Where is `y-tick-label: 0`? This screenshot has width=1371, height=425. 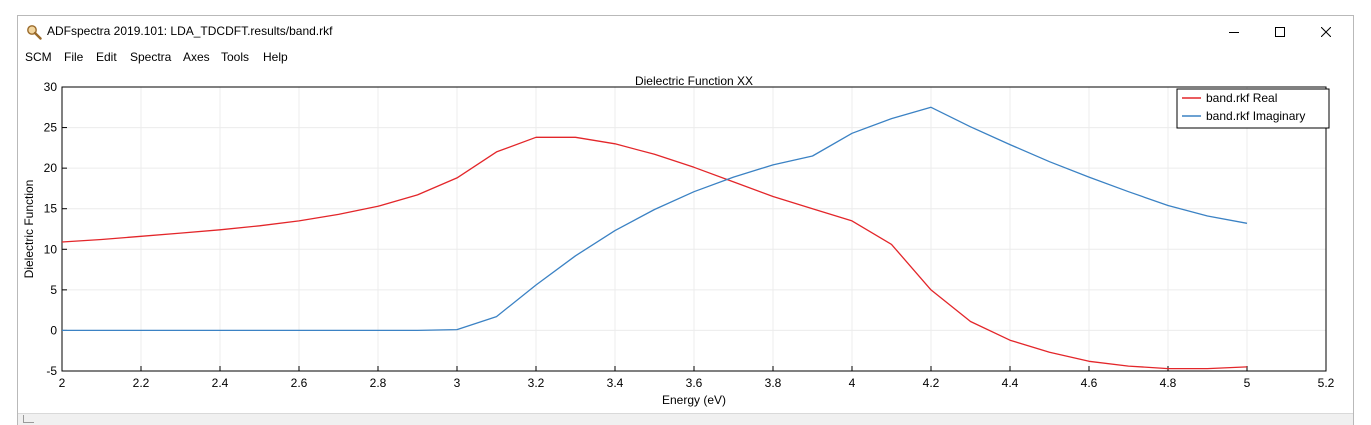
y-tick-label: 0 is located at coordinates (53, 330).